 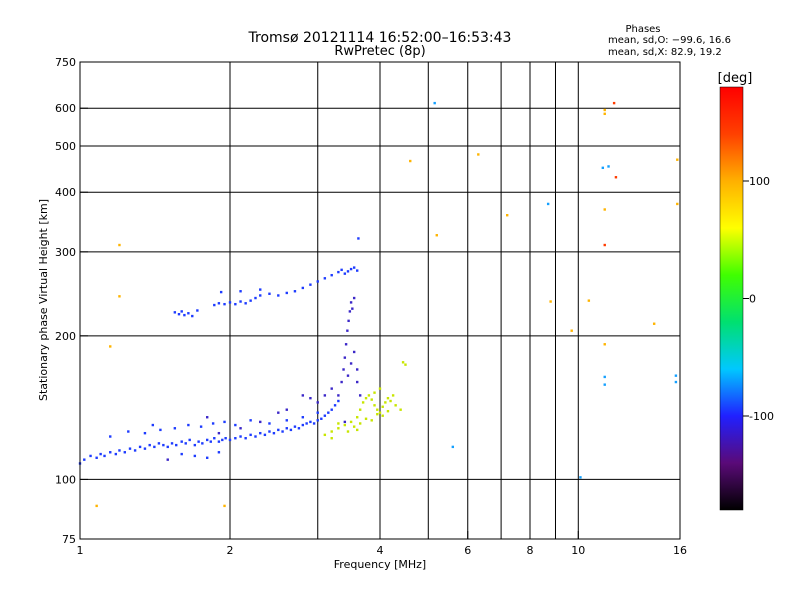 What do you see at coordinates (71, 301) in the screenshot?
I see `y-axis-ticks: 75 100 200 300 400 500 600 750` at bounding box center [71, 301].